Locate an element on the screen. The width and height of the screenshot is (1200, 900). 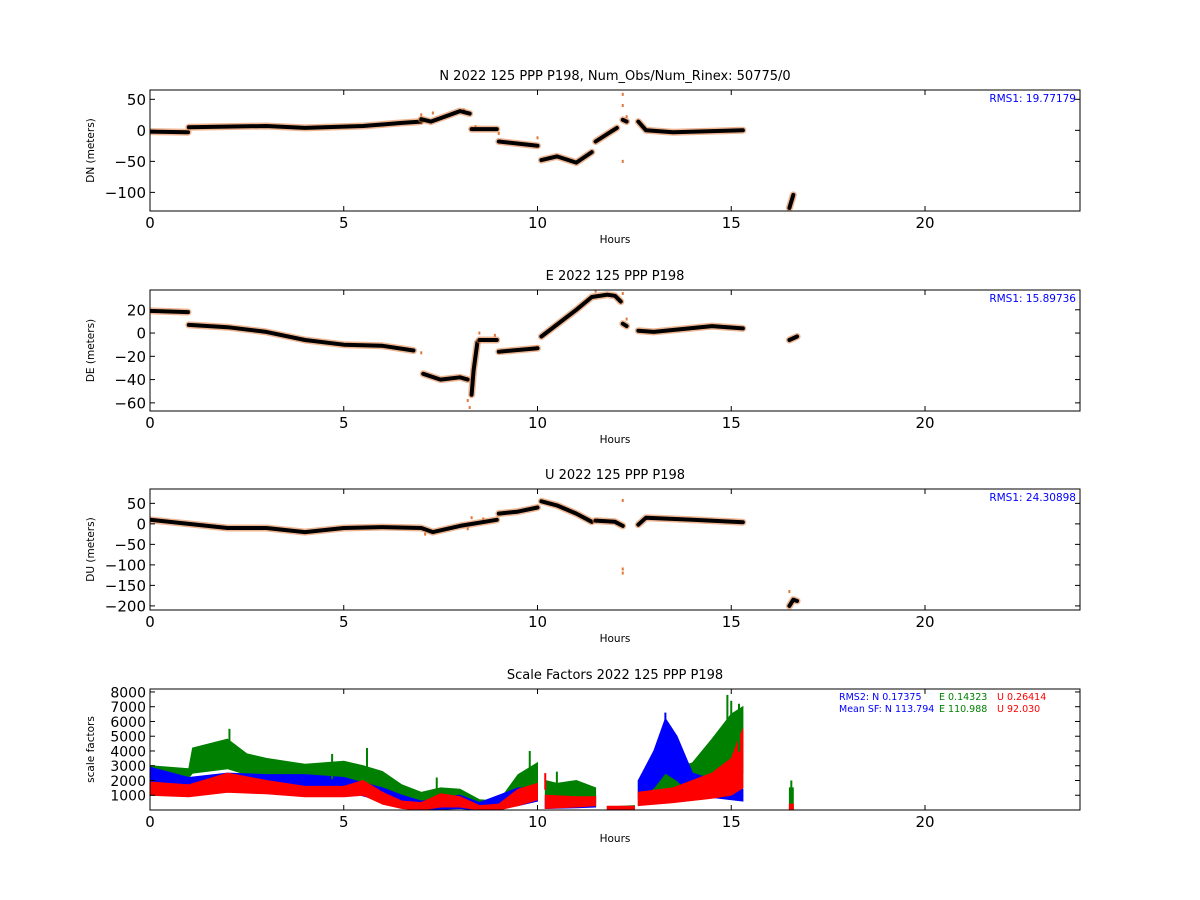
meansf-e-label: E 110.988 is located at coordinates (963, 709).